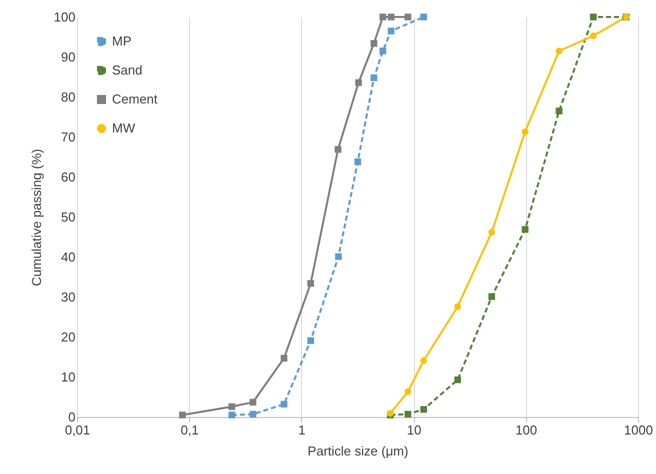 The height and width of the screenshot is (474, 656). Describe the element at coordinates (526, 430) in the screenshot. I see `x-tick-label: 100` at that location.